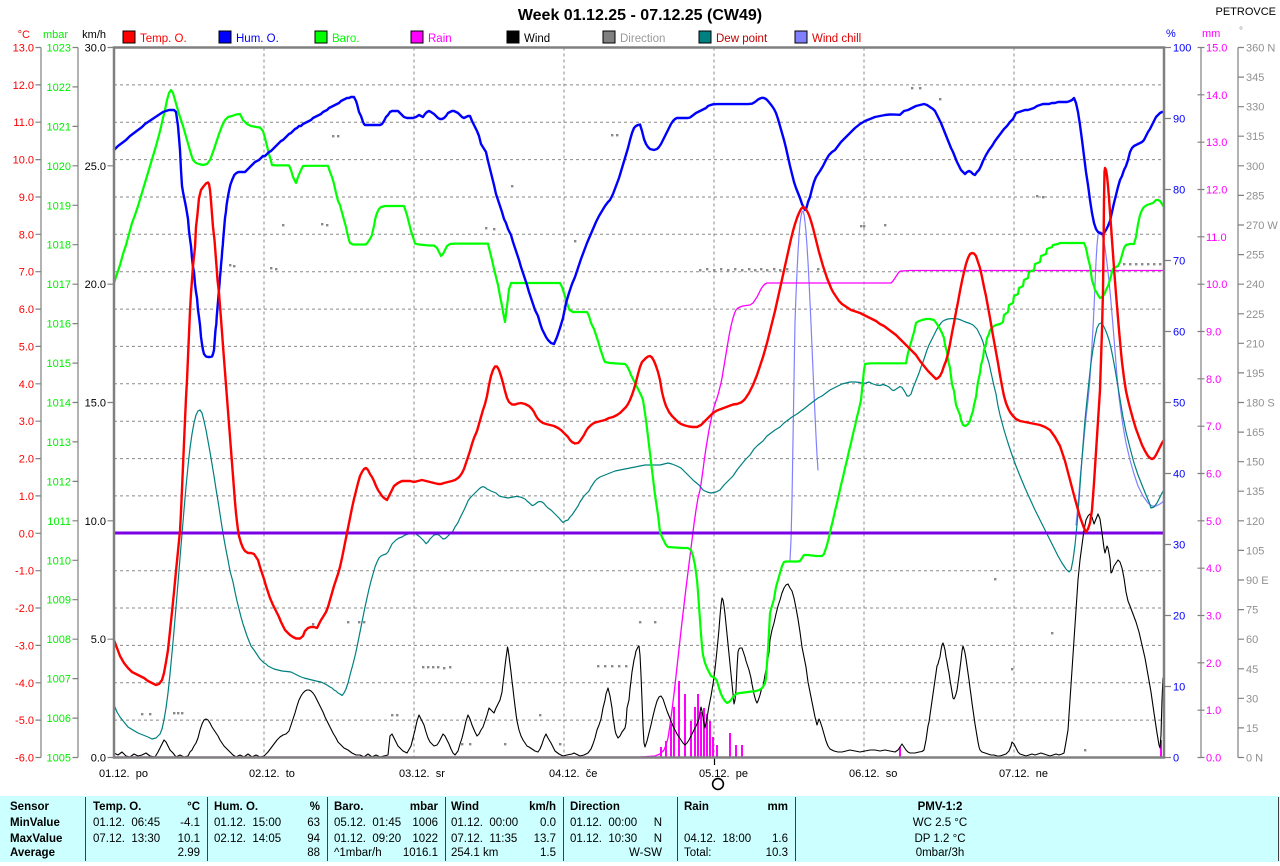 This screenshot has width=1280, height=866. What do you see at coordinates (95, 522) in the screenshot?
I see `svg-text: 10.0` at bounding box center [95, 522].